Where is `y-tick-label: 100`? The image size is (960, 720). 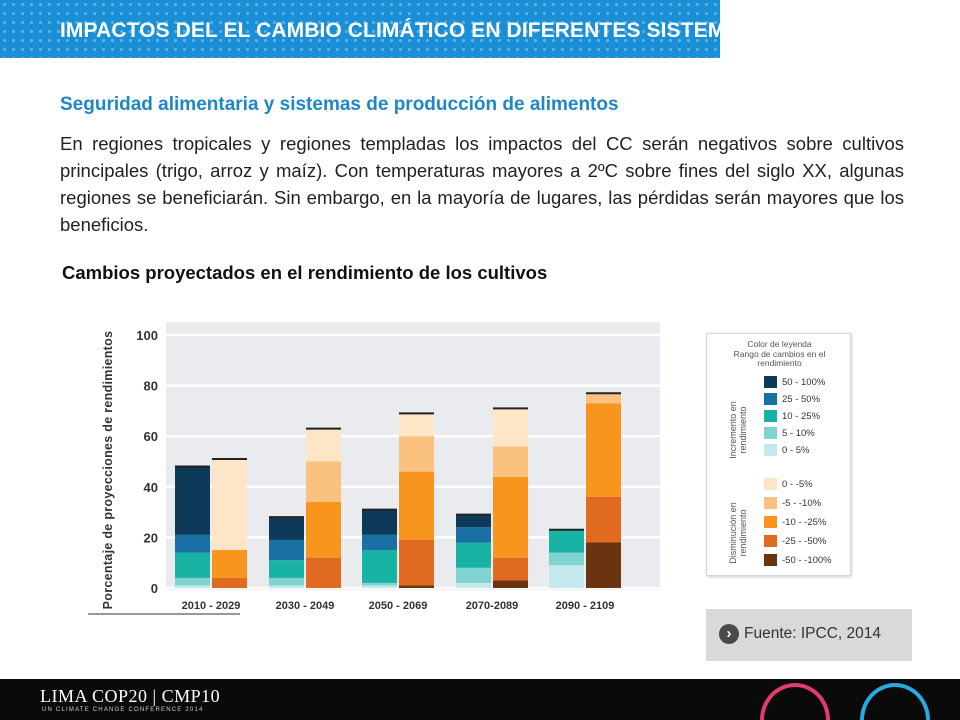 y-tick-label: 100 is located at coordinates (147, 335).